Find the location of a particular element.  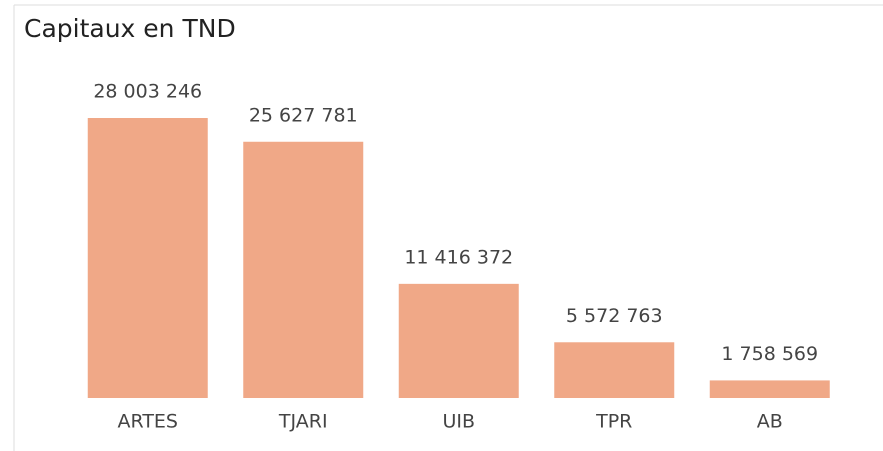

value-label: 25 627 781 is located at coordinates (303, 115).